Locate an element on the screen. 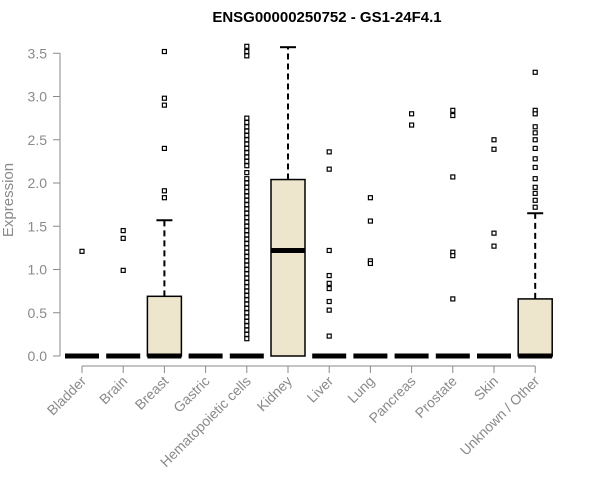 This screenshot has width=600, height=500. x-category-label: Bladder is located at coordinates (67, 396).